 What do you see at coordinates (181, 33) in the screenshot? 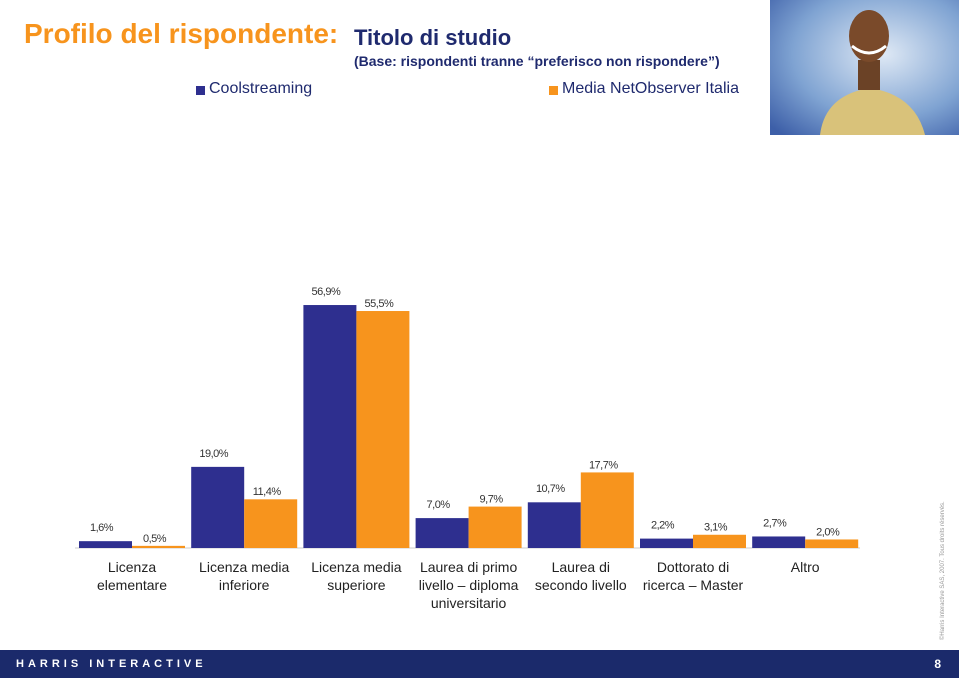
I see `title: Profilo del rispondente:` at bounding box center [181, 33].